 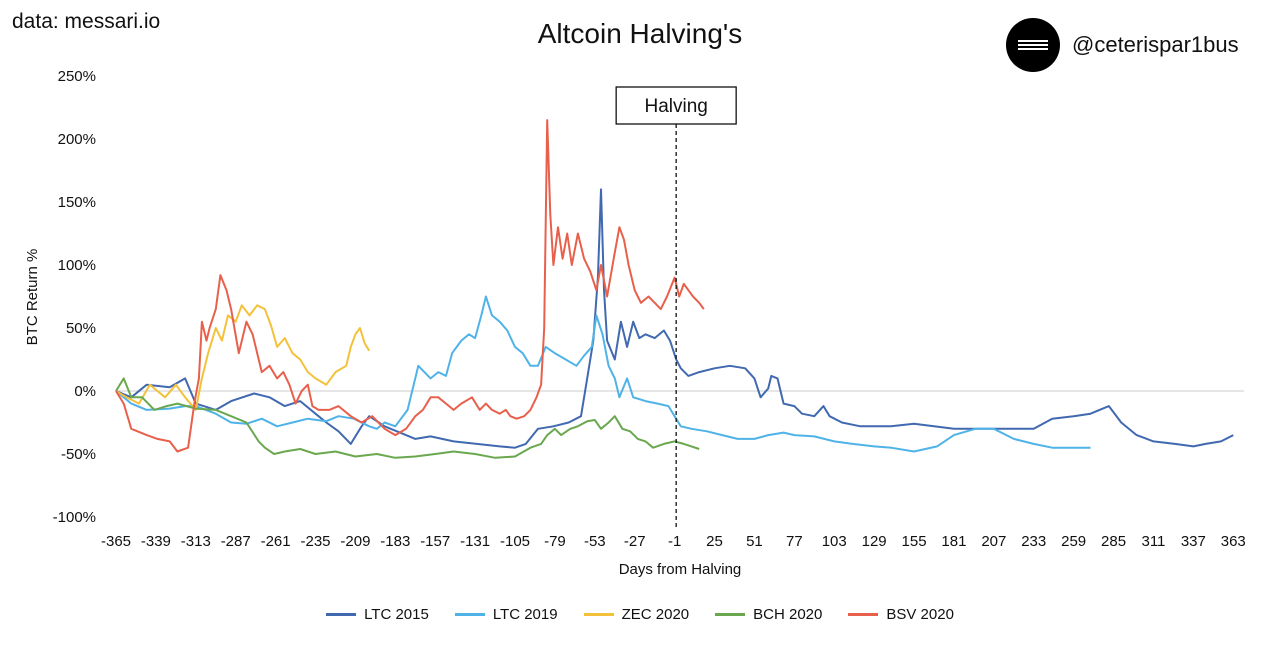 I want to click on series-line-bch-2020, so click(x=407, y=418).